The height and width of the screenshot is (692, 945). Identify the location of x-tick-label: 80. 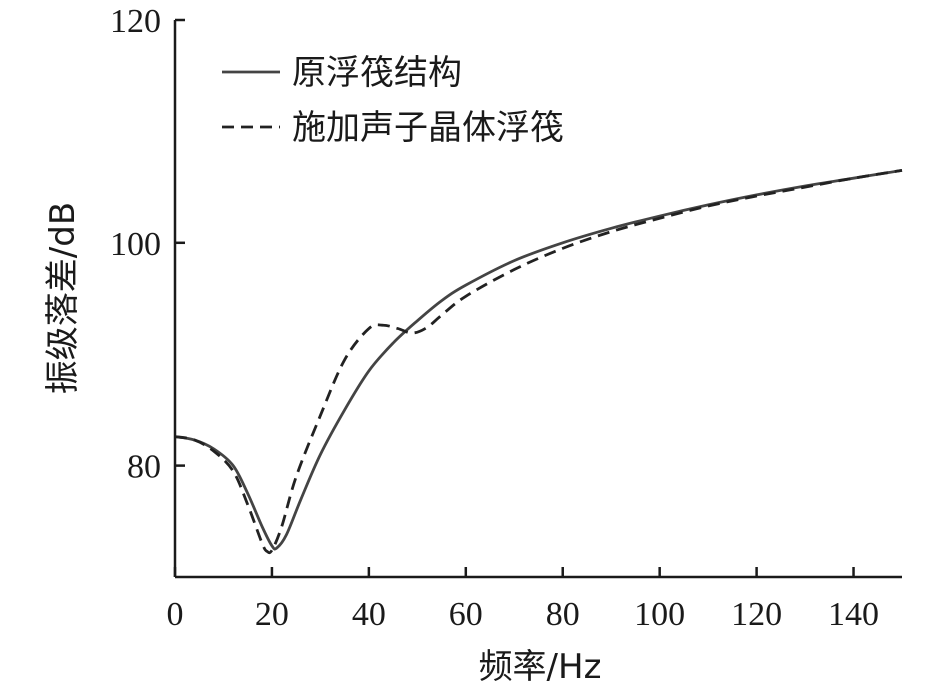
(563, 614).